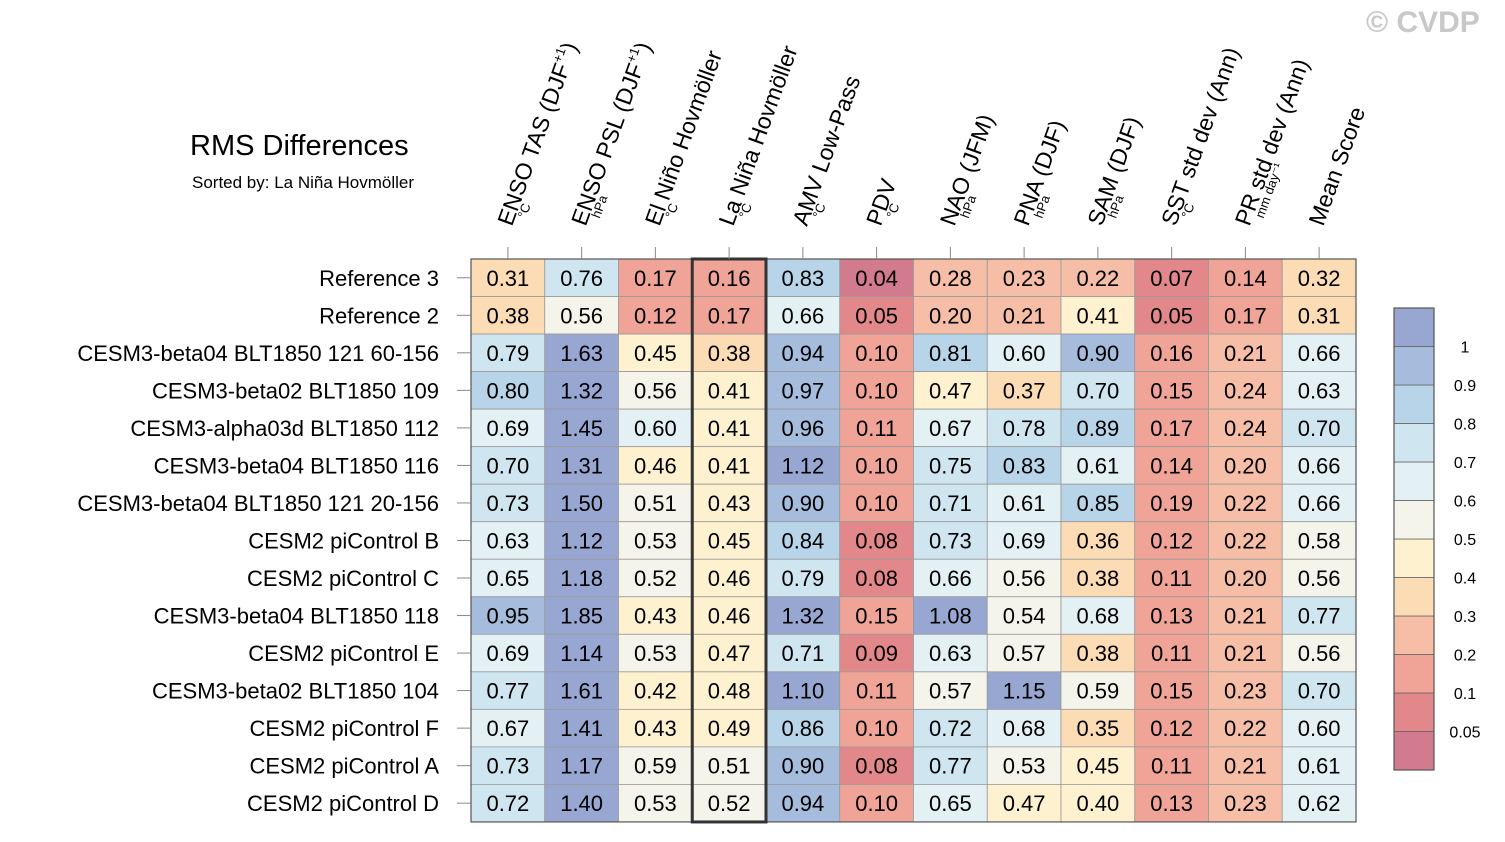 Image resolution: width=1505 pixels, height=842 pixels. I want to click on colorbar-frame, so click(1414, 539).